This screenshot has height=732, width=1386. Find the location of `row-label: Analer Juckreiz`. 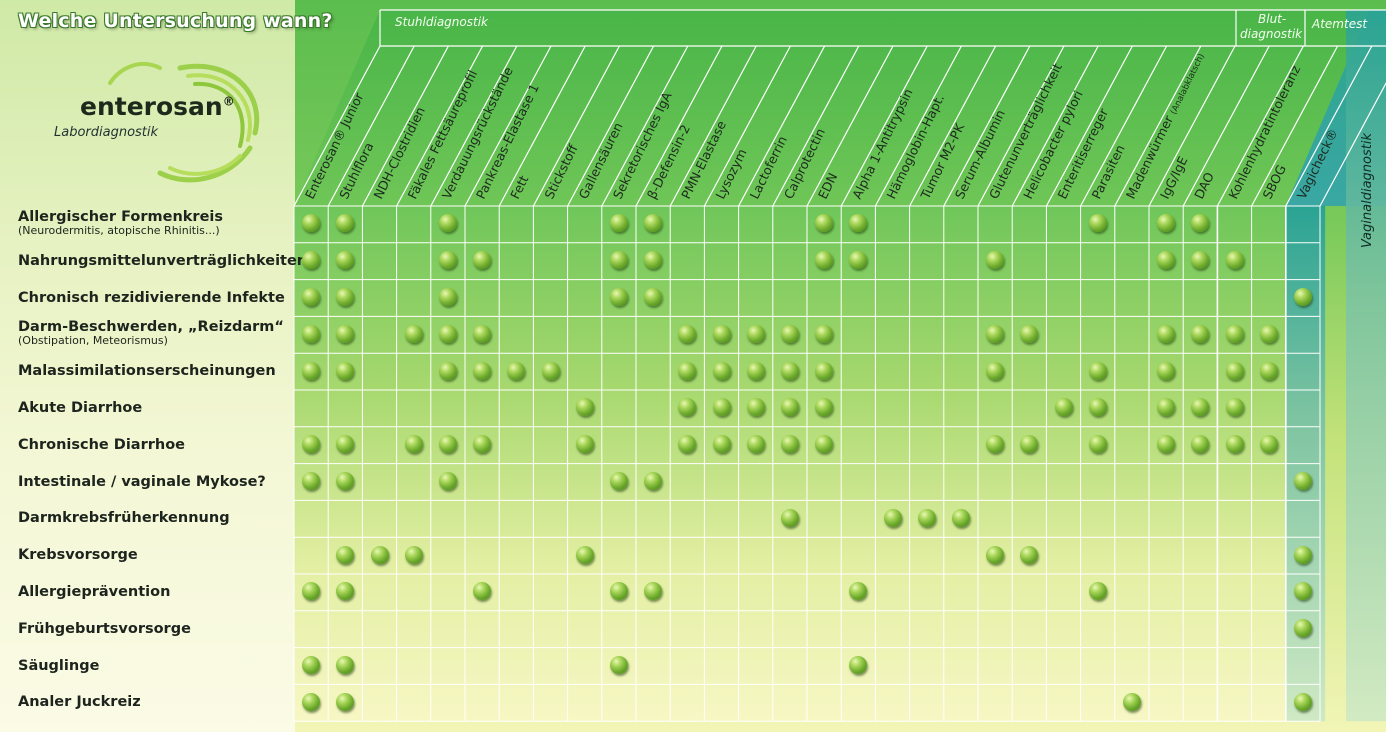

row-label: Analer Juckreiz is located at coordinates (155, 702).